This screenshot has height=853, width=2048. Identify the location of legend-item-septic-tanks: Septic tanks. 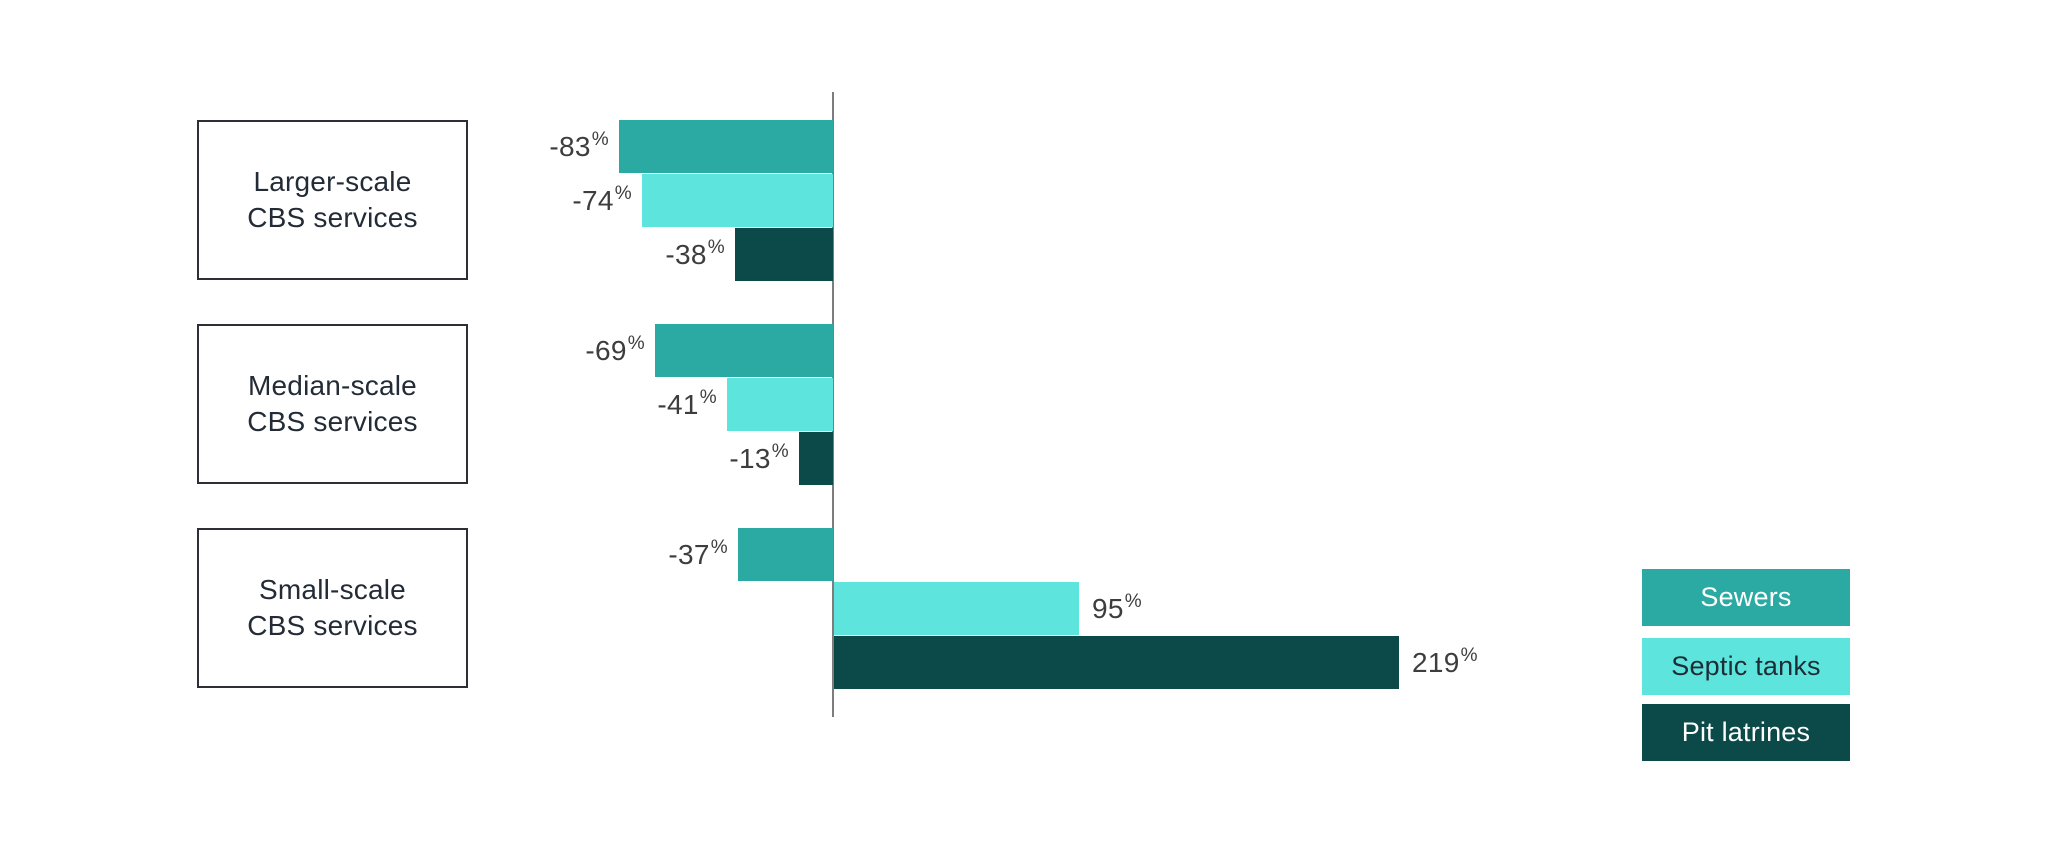
(1746, 666).